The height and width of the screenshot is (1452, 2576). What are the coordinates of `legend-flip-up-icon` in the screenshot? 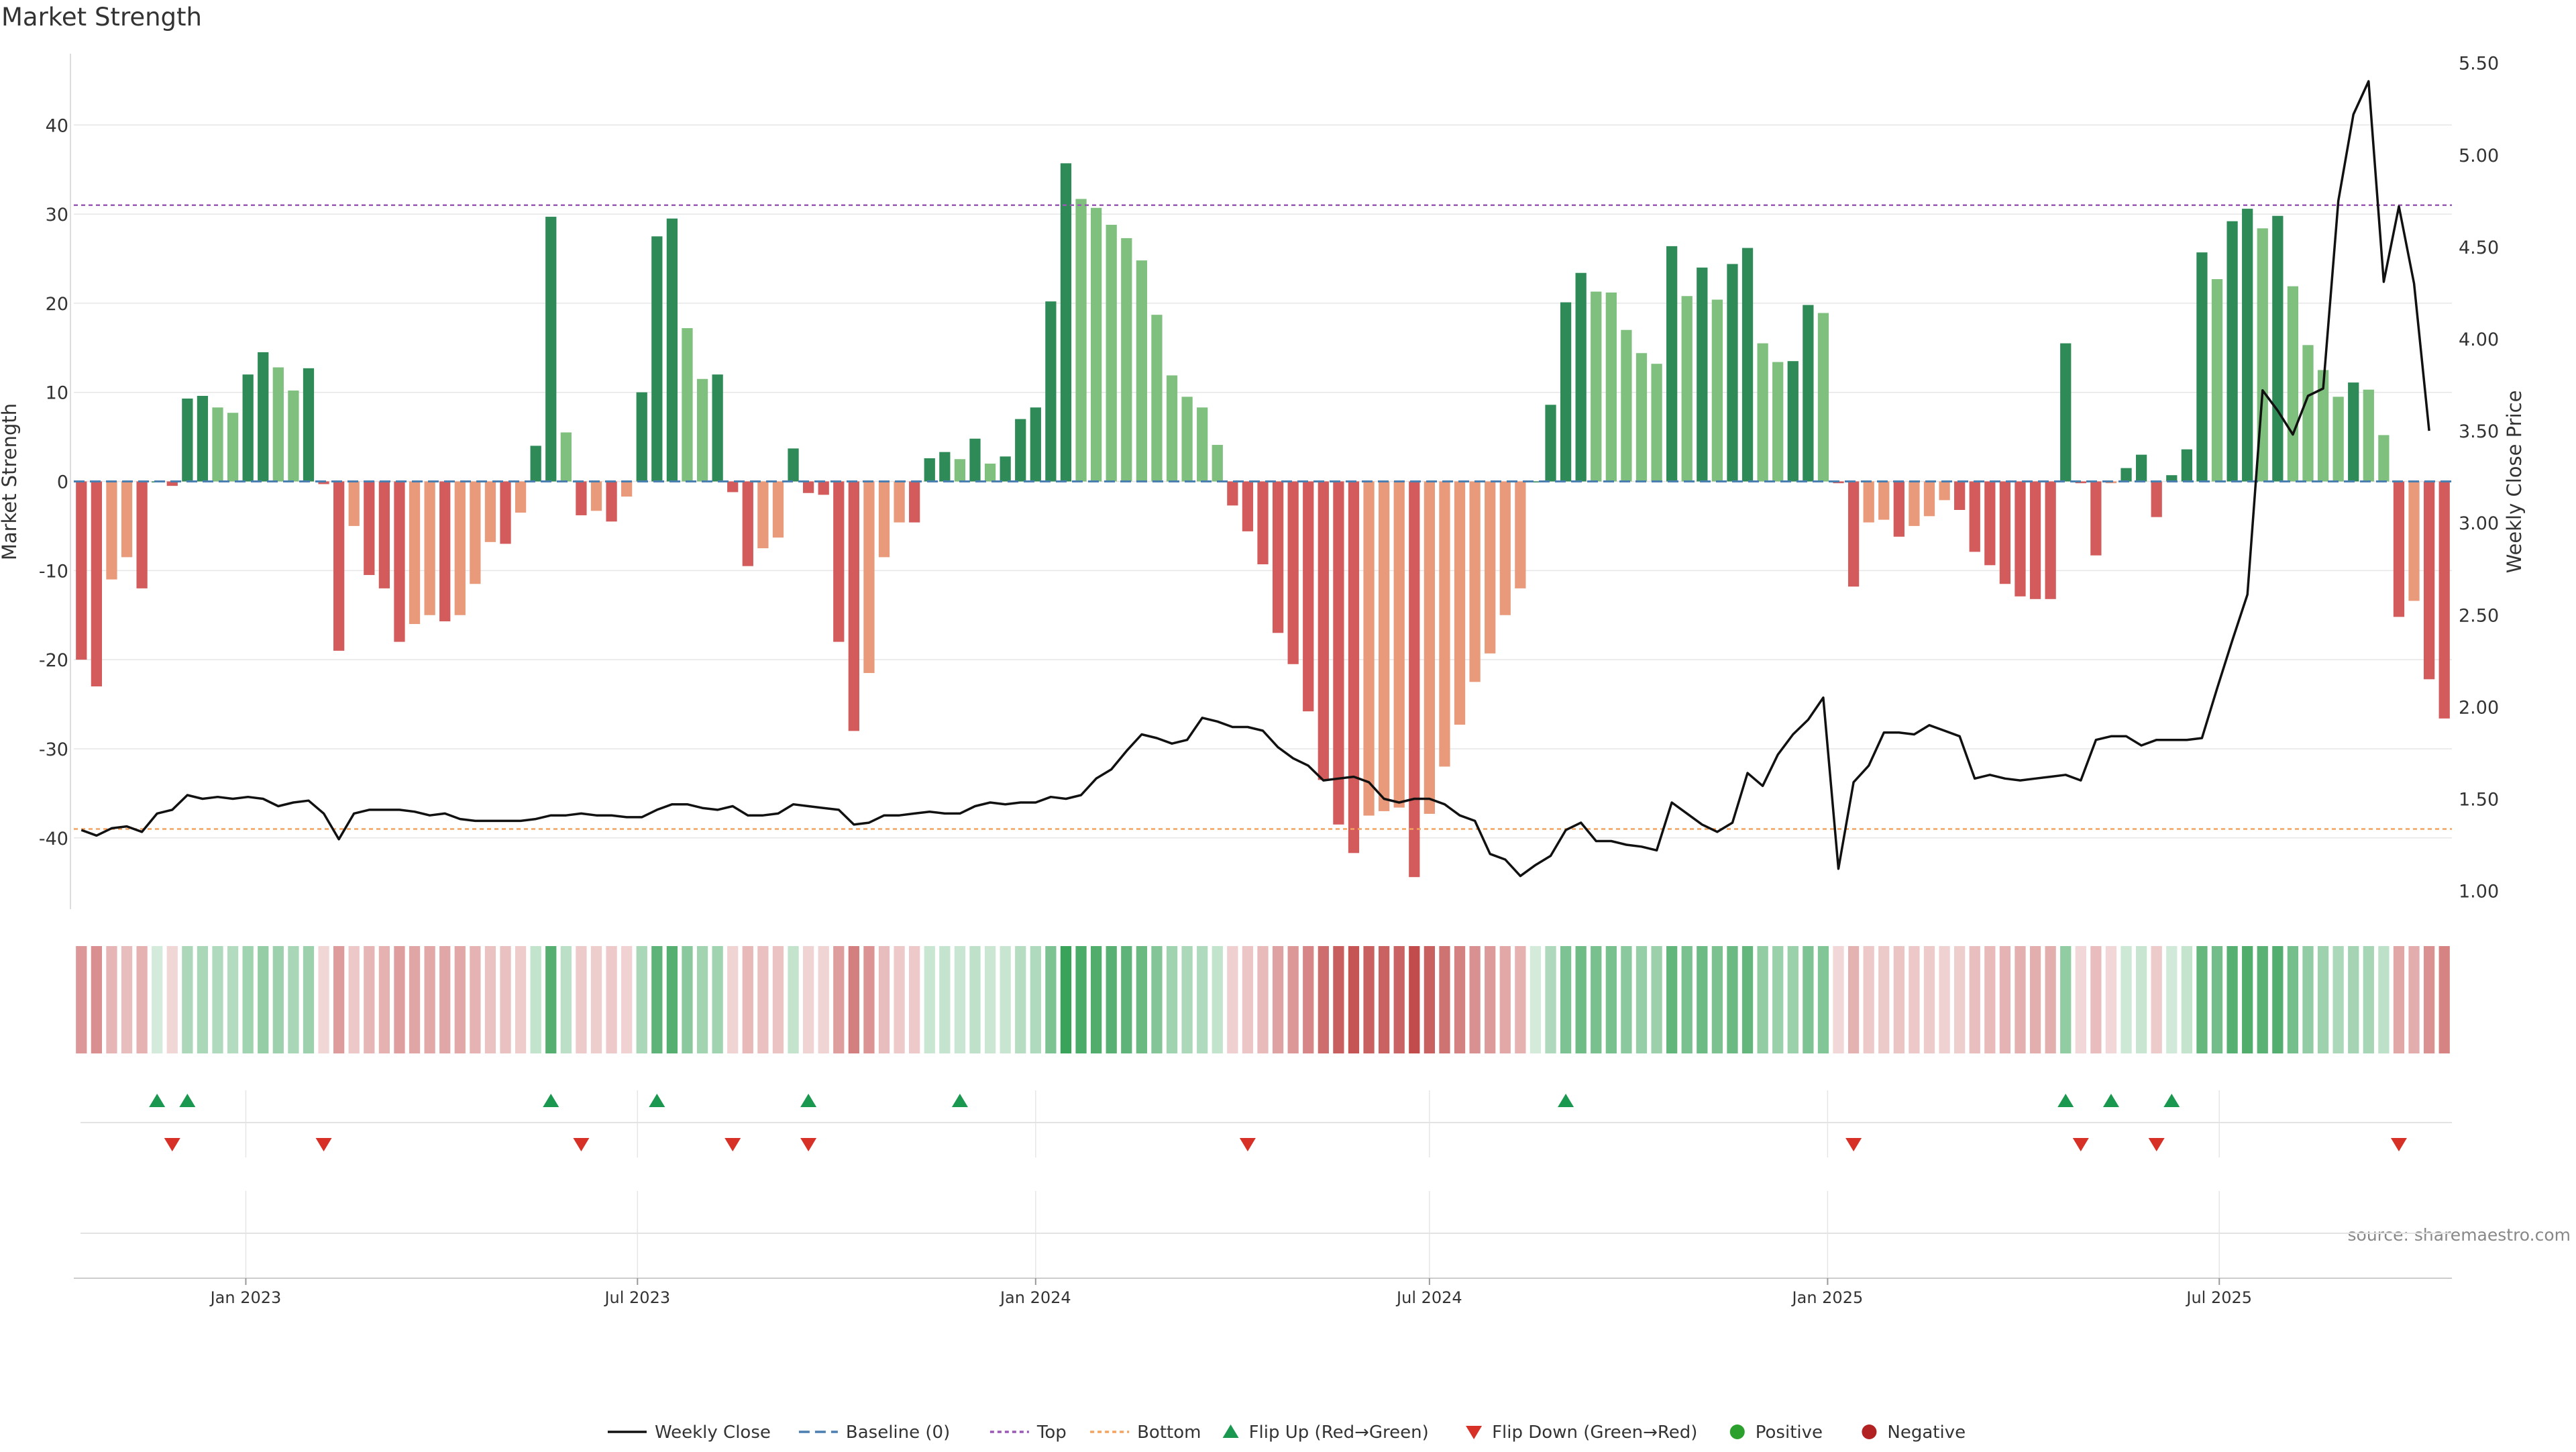 It's located at (1230, 1431).